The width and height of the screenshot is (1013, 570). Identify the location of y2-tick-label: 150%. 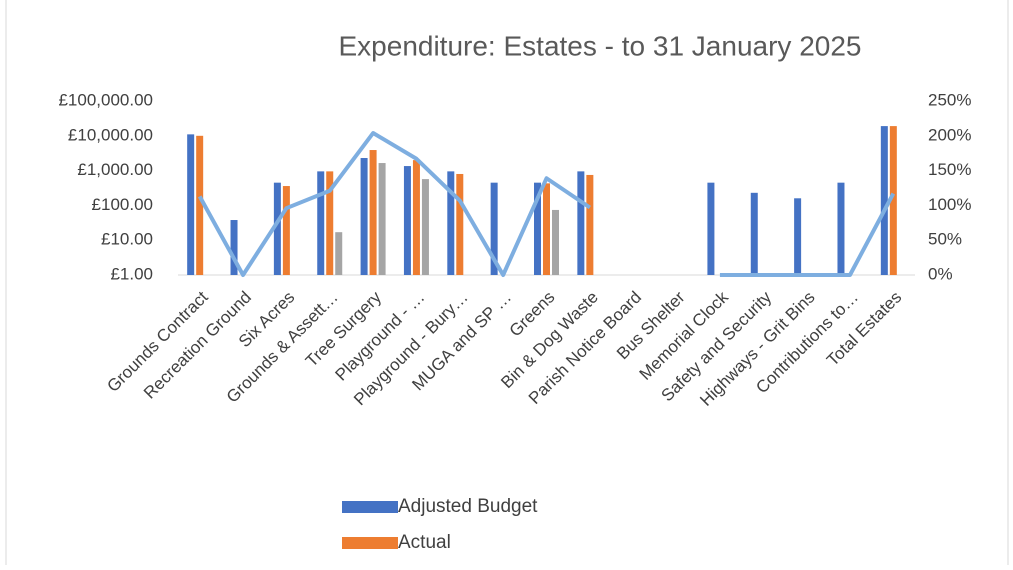
(949, 169).